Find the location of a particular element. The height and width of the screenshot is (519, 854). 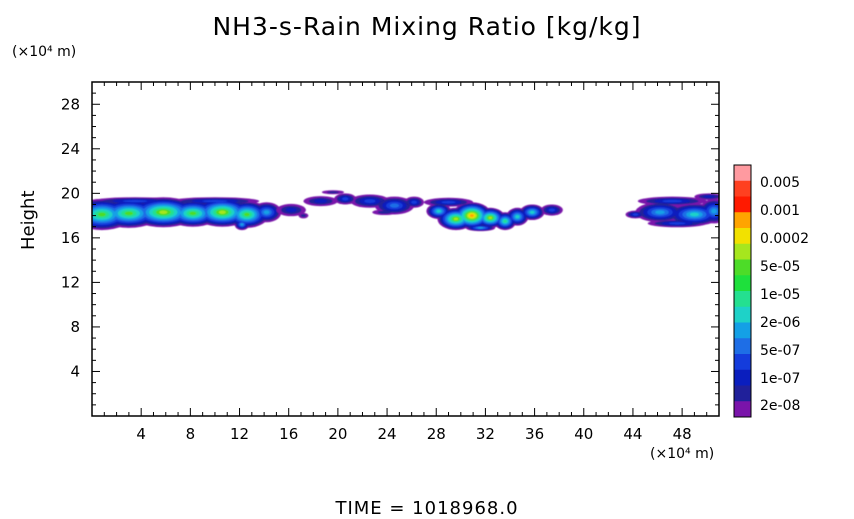

cloud-band-middle-thin is located at coordinates (350, 204).